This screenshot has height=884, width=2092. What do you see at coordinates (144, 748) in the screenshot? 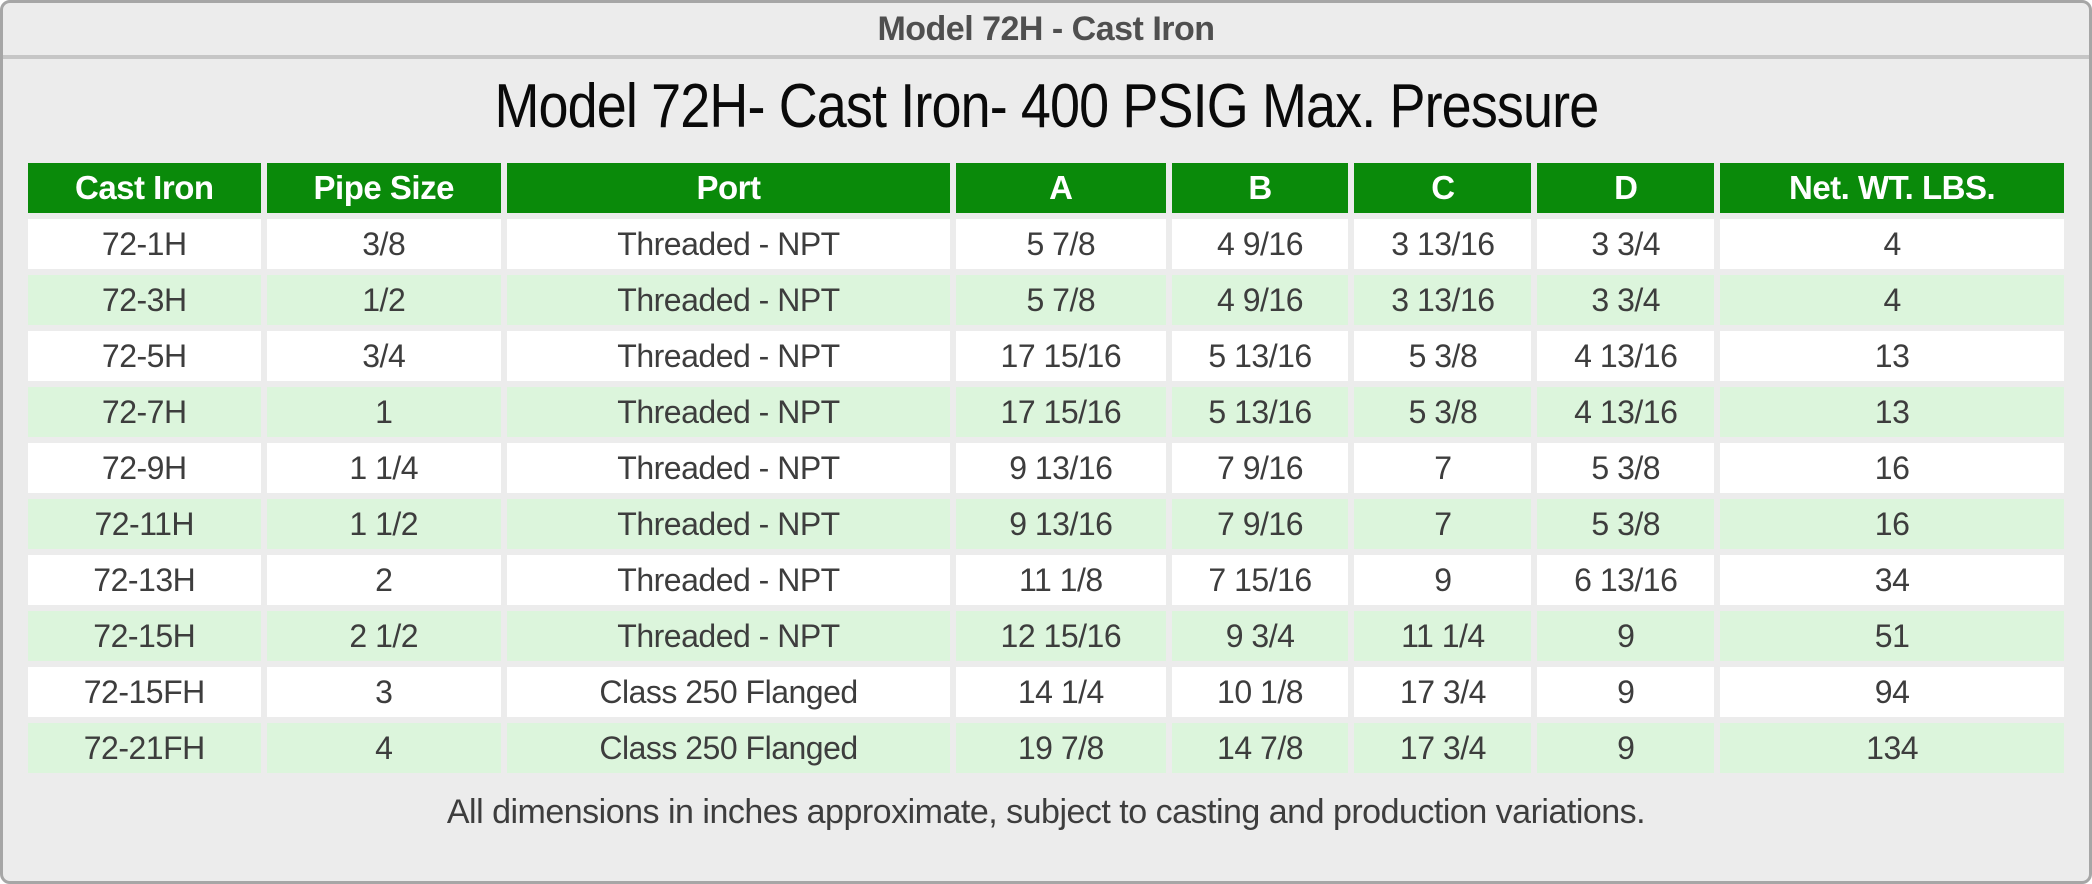
I see `table-cell: 72-21FH` at bounding box center [144, 748].